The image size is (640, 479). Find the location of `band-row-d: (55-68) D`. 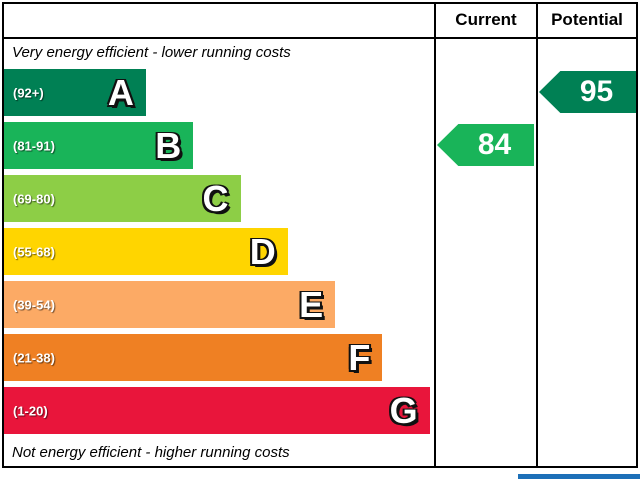

band-row-d: (55-68) D is located at coordinates (219, 251).